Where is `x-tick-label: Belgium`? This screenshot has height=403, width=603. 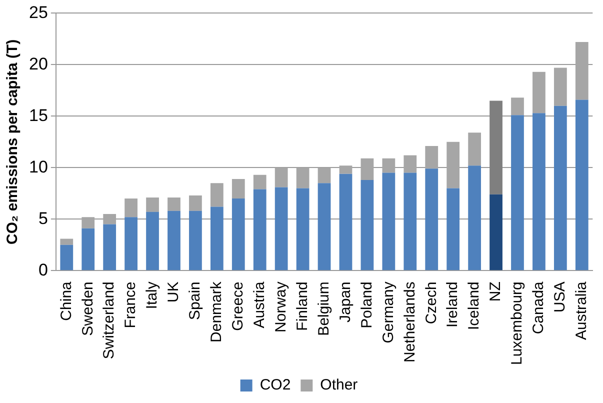
x-tick-label: Belgium is located at coordinates (323, 309).